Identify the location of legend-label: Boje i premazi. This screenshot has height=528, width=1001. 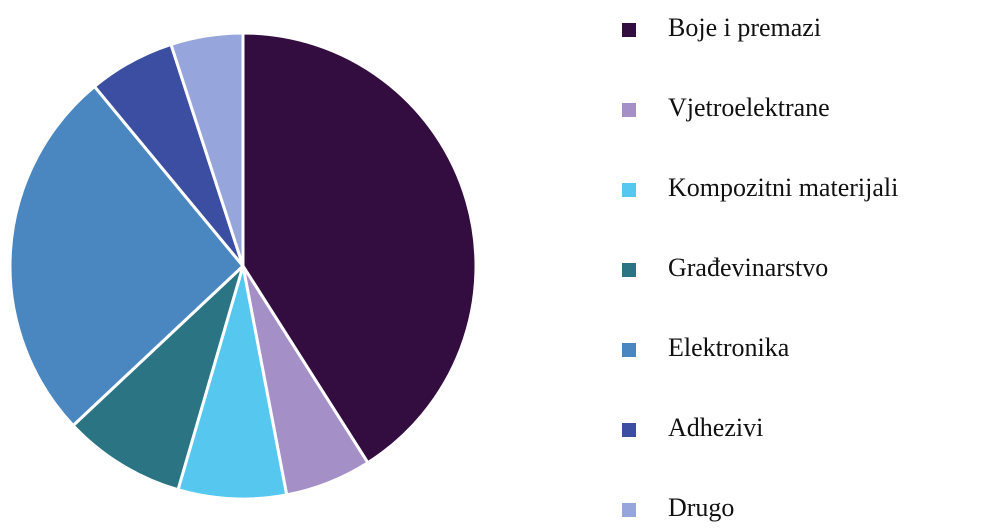
(744, 27).